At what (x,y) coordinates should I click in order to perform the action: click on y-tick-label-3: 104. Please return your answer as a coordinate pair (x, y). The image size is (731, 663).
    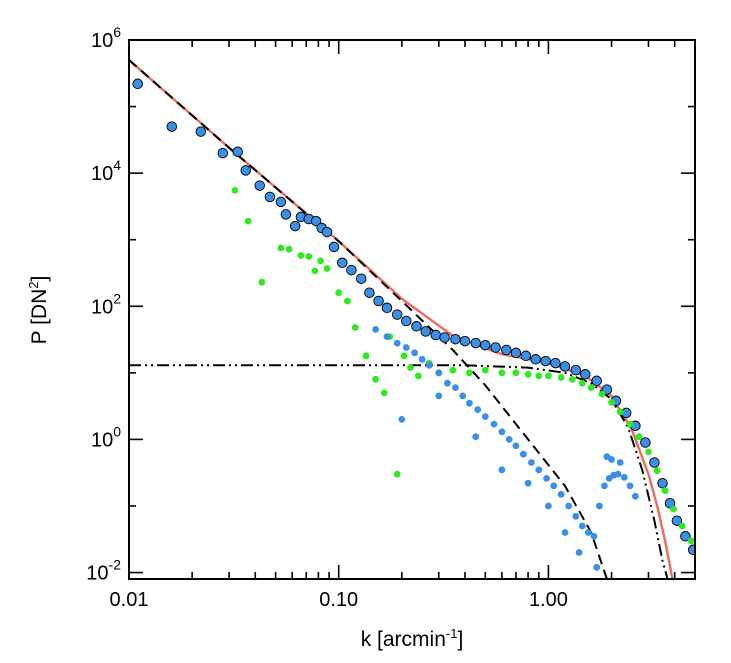
    Looking at the image, I should click on (106, 171).